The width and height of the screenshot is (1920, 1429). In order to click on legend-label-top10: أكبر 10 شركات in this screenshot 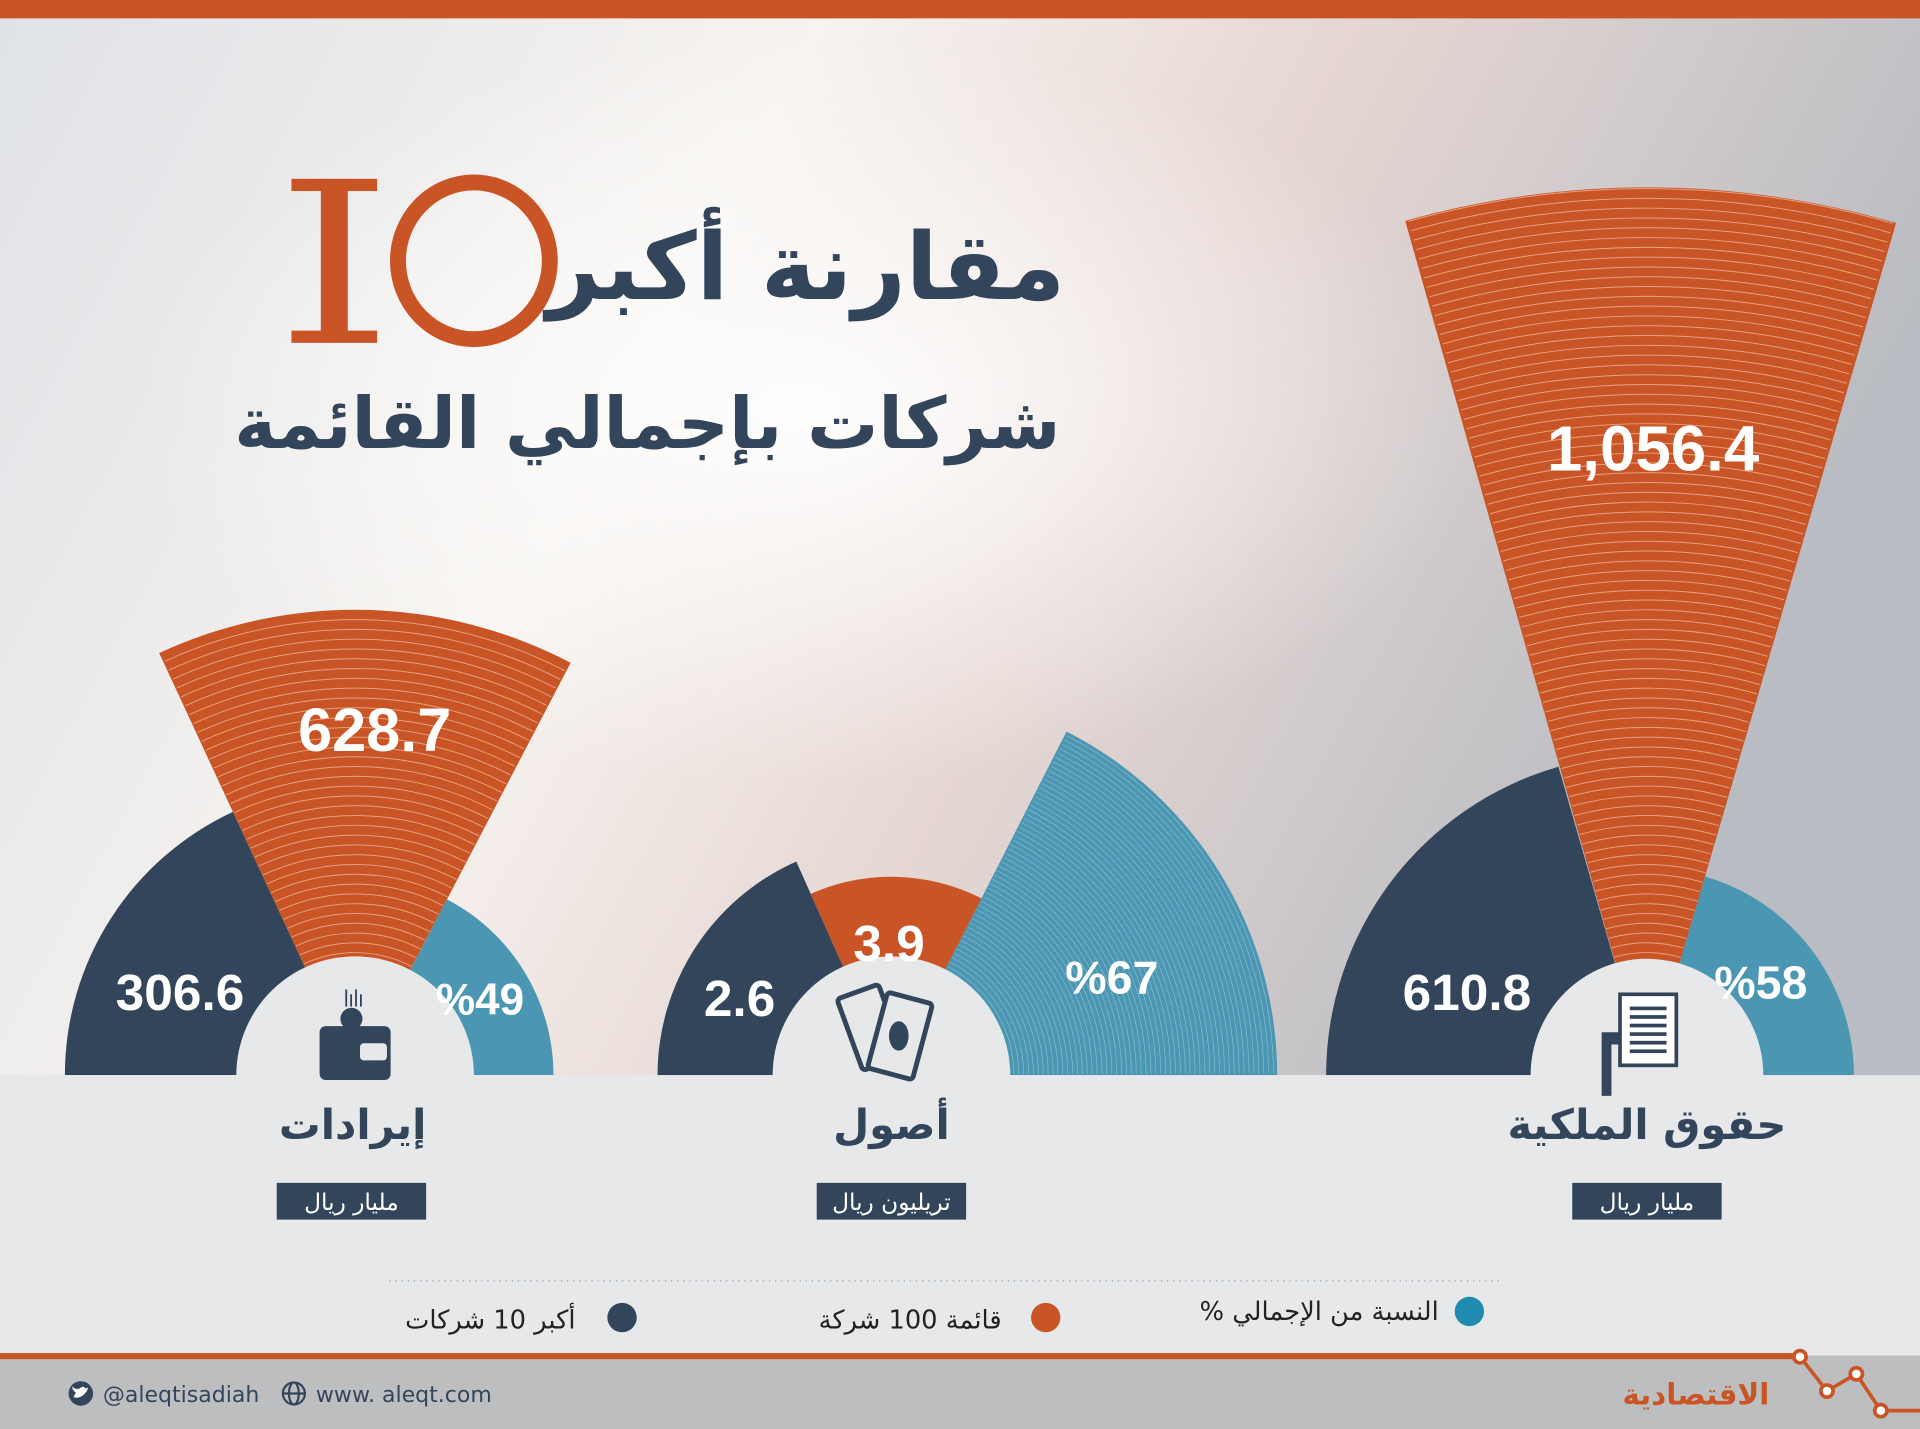, I will do `click(490, 1319)`.